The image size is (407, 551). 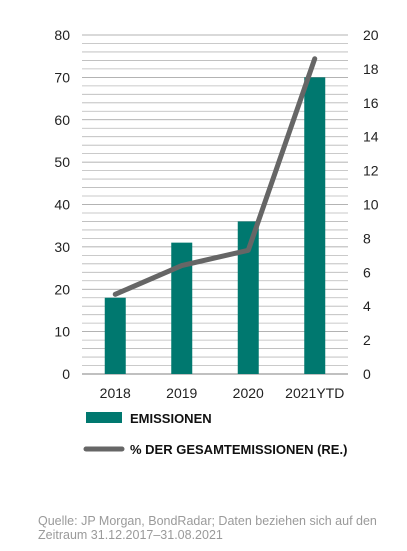 I want to click on right-tick-label: 6, so click(x=367, y=272).